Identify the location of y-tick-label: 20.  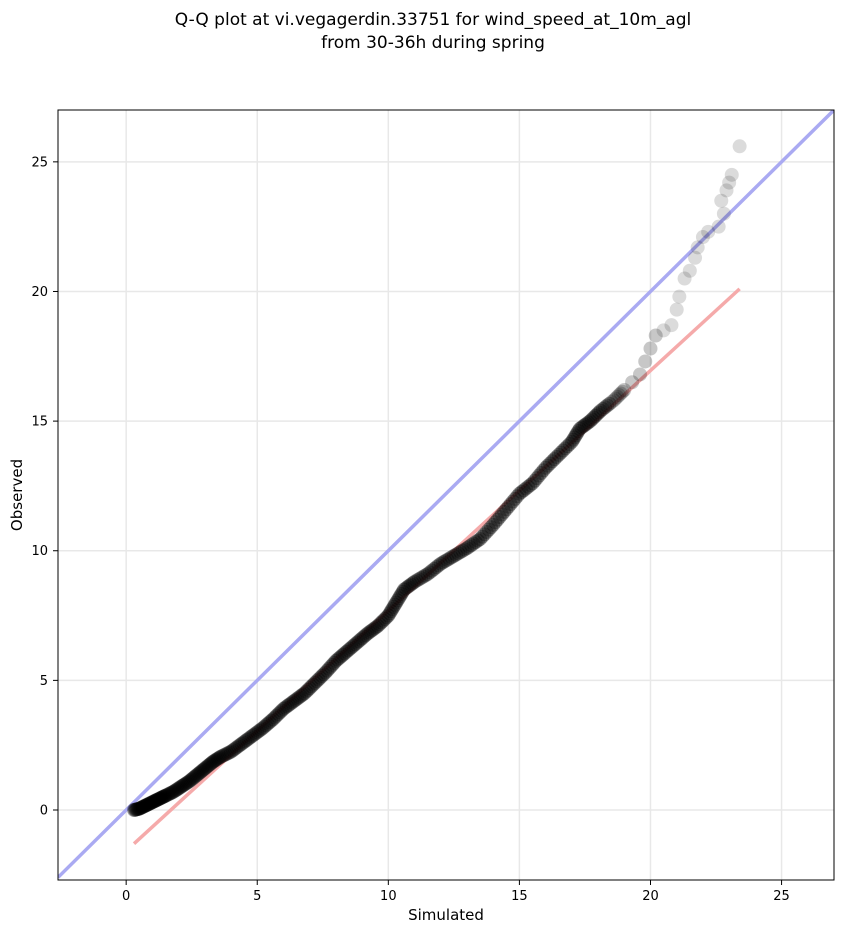
(39, 292).